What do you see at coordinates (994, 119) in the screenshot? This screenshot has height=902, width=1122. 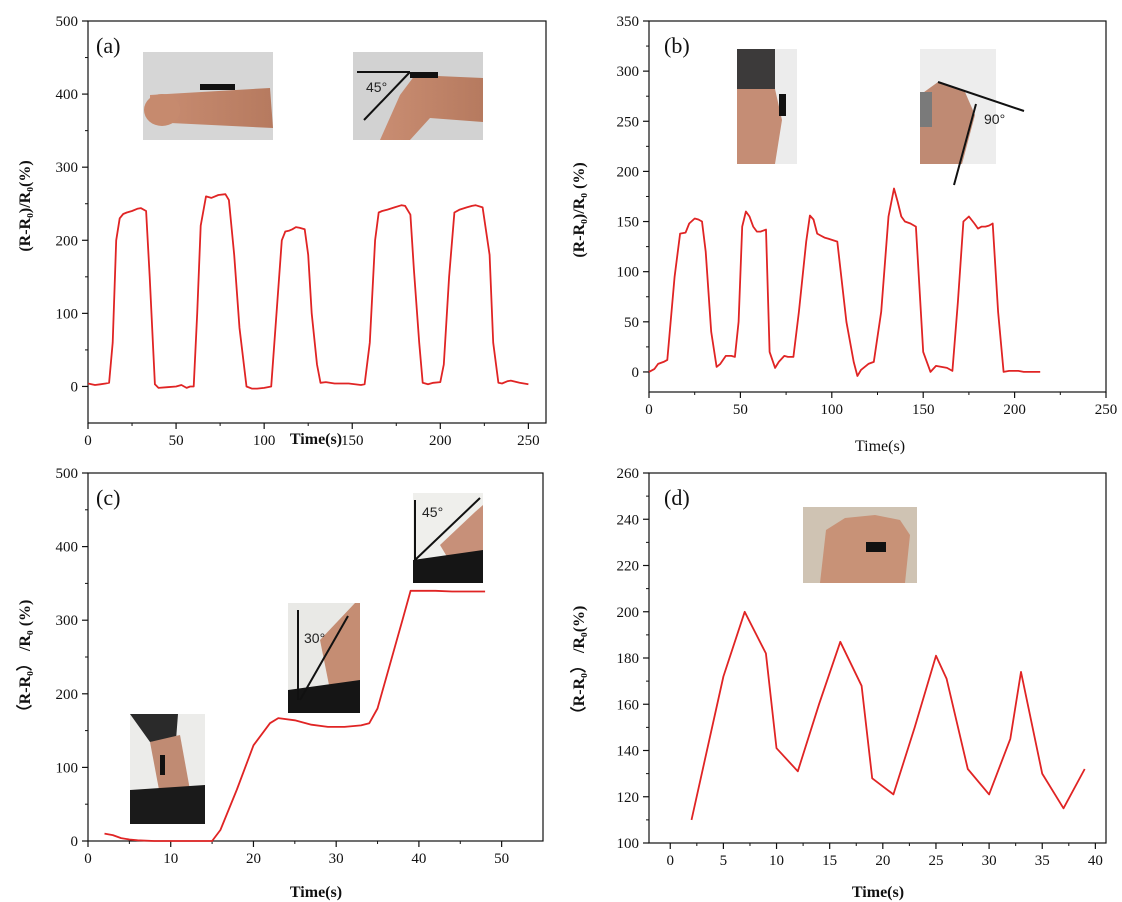 I see `knee-angle-caption: 90°` at bounding box center [994, 119].